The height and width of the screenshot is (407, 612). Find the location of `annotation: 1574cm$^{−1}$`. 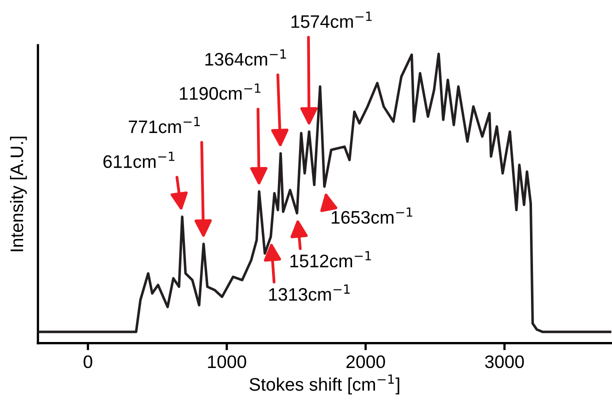

annotation: 1574cm$^{−1}$ is located at coordinates (331, 20).